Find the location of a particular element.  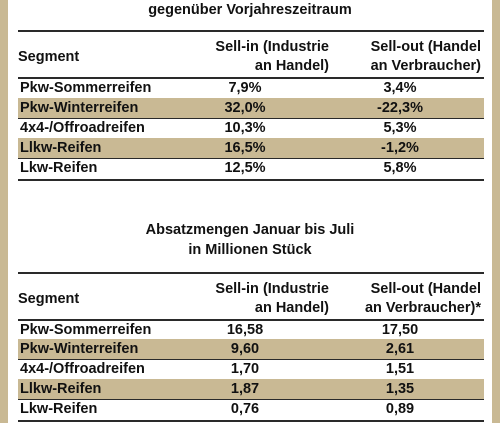

sell-in-cell: 16,5% is located at coordinates (245, 148).